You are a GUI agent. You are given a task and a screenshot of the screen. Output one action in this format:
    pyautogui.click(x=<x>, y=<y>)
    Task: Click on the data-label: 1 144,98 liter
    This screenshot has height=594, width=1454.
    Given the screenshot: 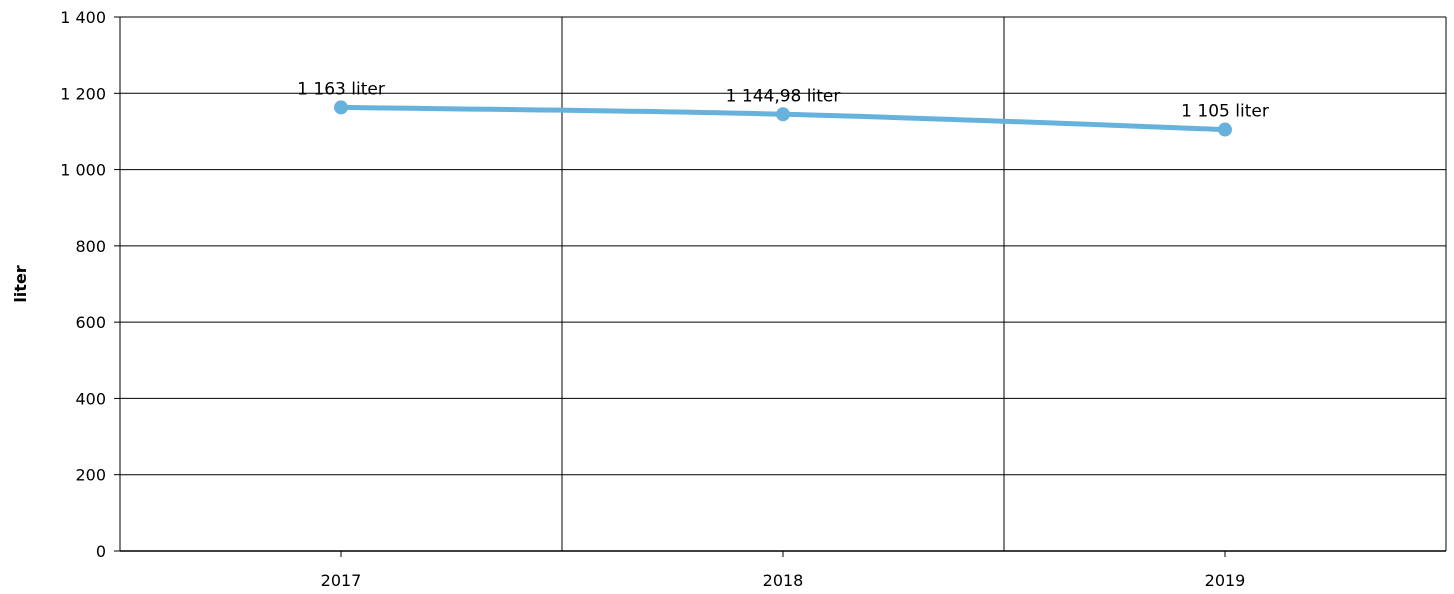 What is the action you would take?
    pyautogui.click(x=783, y=96)
    